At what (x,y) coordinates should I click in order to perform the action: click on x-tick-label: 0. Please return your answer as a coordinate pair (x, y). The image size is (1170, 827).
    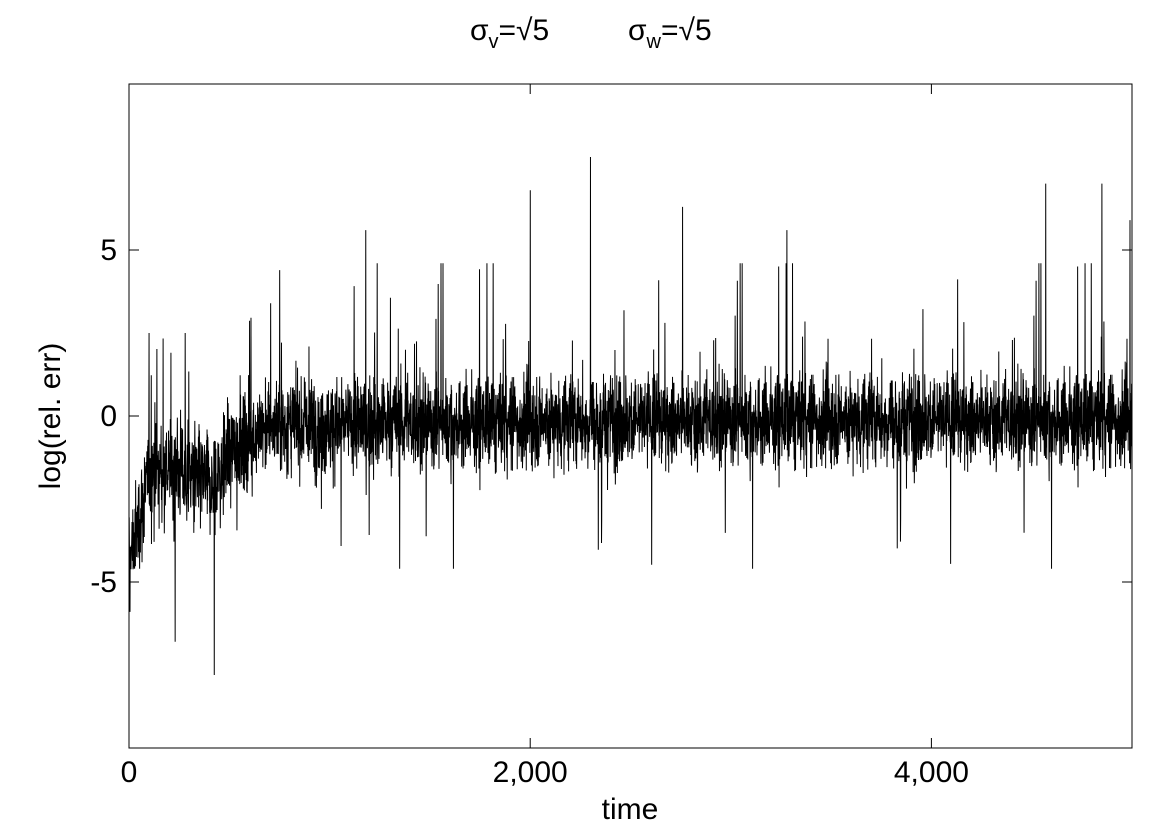
    Looking at the image, I should click on (129, 772).